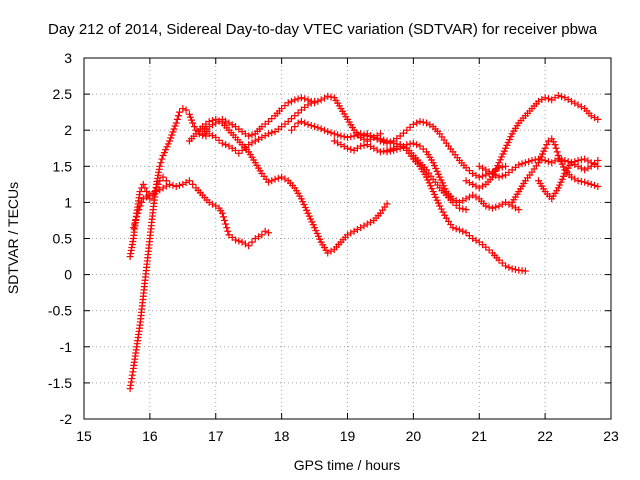 The height and width of the screenshot is (480, 640). What do you see at coordinates (282, 436) in the screenshot?
I see `x-tick-label: 18` at bounding box center [282, 436].